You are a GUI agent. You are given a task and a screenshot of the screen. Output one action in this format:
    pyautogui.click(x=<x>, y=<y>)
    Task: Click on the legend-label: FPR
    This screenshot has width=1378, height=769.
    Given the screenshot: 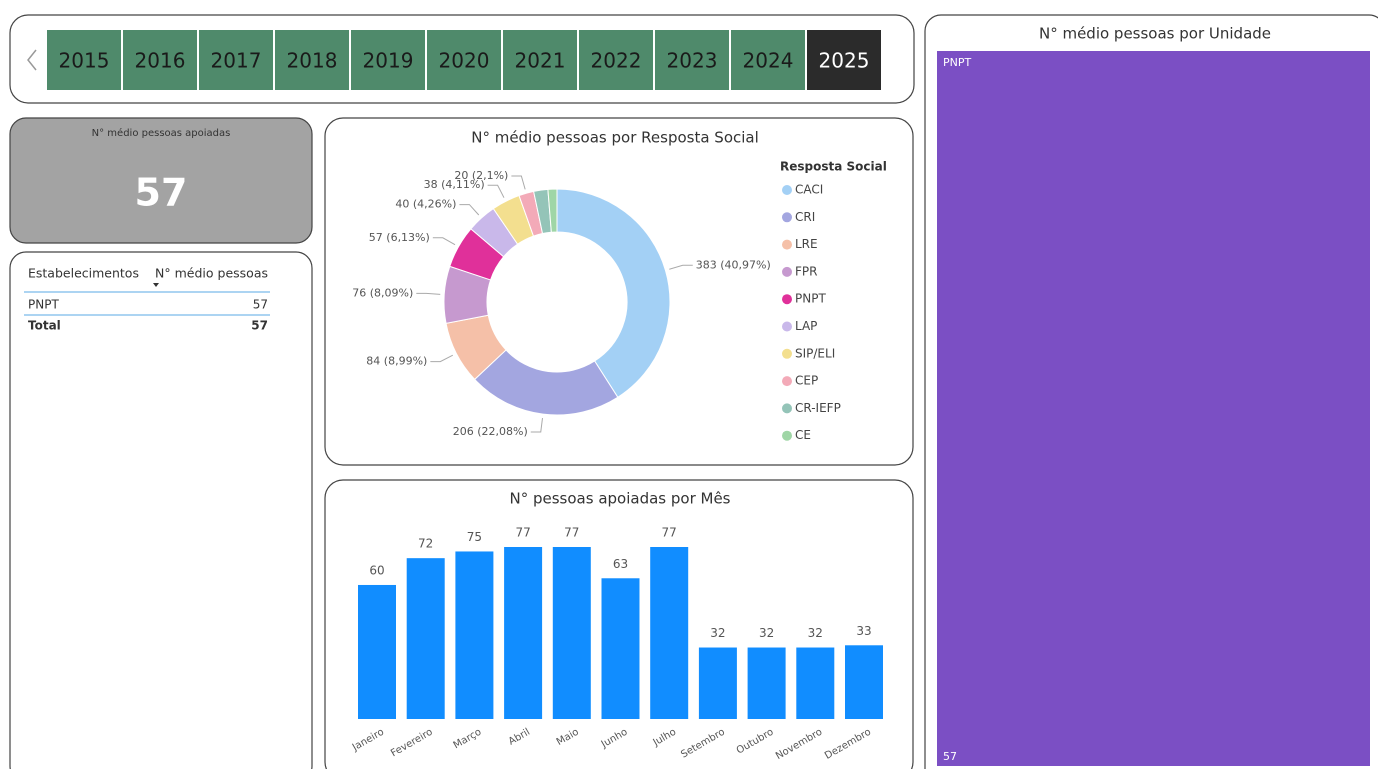 What is the action you would take?
    pyautogui.click(x=806, y=271)
    